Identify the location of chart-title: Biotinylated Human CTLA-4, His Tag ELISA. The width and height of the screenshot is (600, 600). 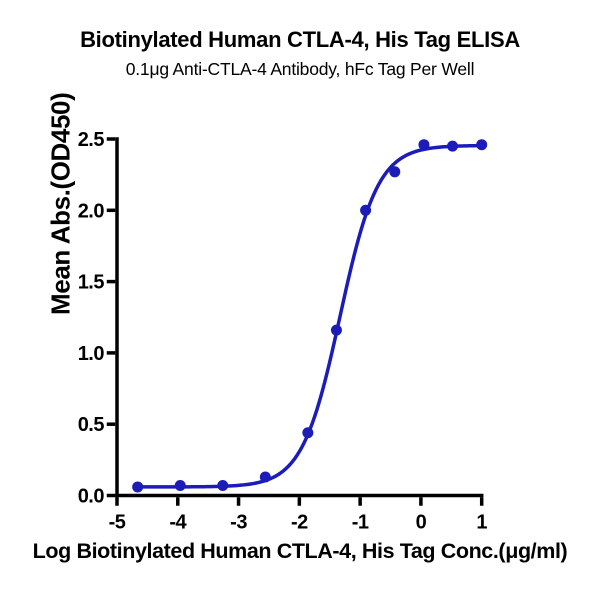
(300, 39).